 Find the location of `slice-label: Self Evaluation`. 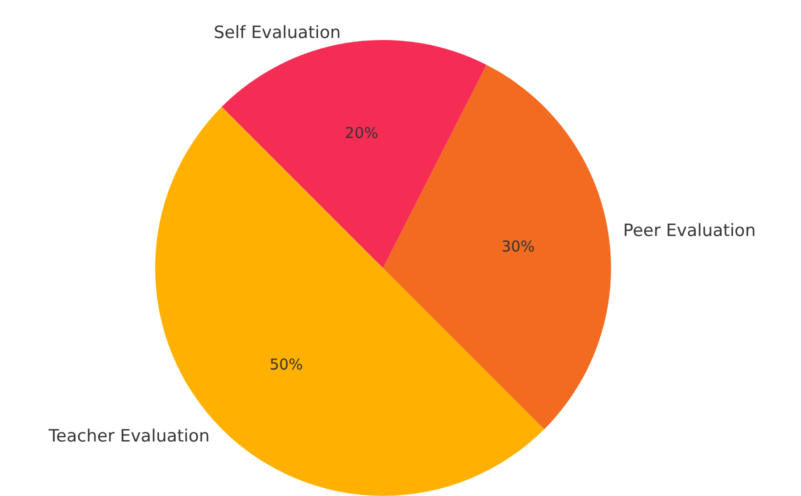

slice-label: Self Evaluation is located at coordinates (277, 32).